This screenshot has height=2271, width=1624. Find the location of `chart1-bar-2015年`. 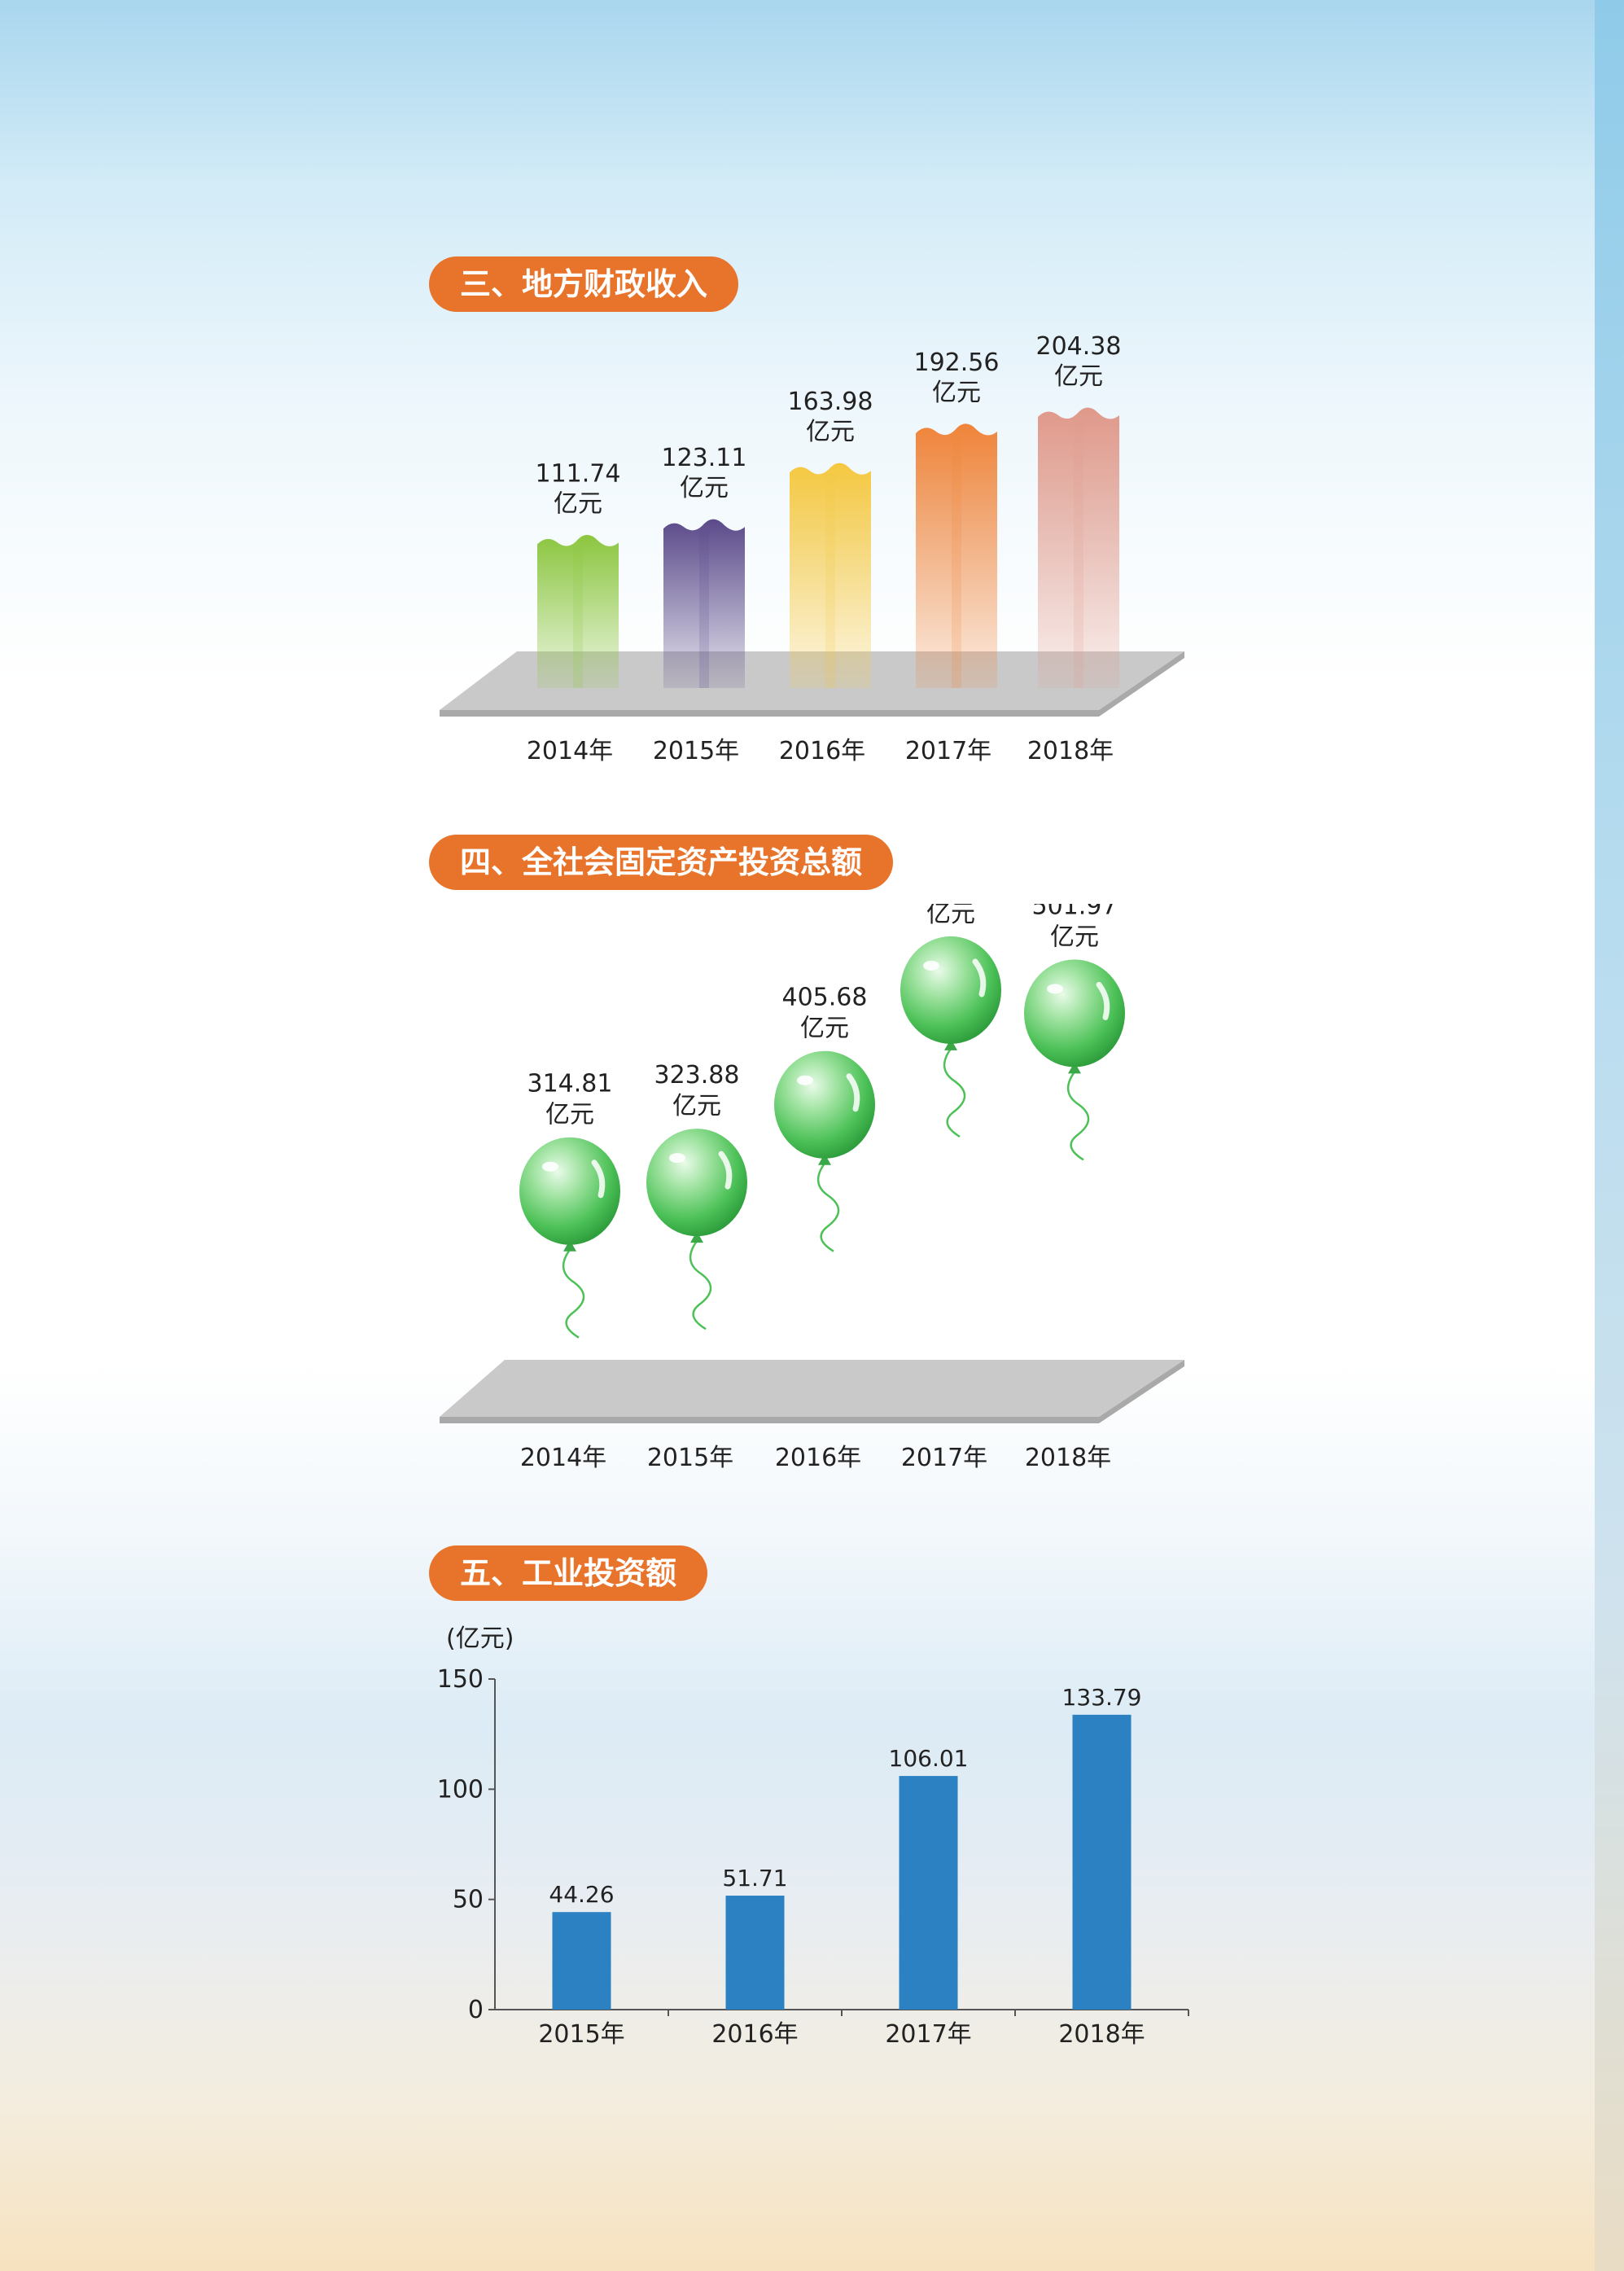

chart1-bar-2015年 is located at coordinates (704, 603).